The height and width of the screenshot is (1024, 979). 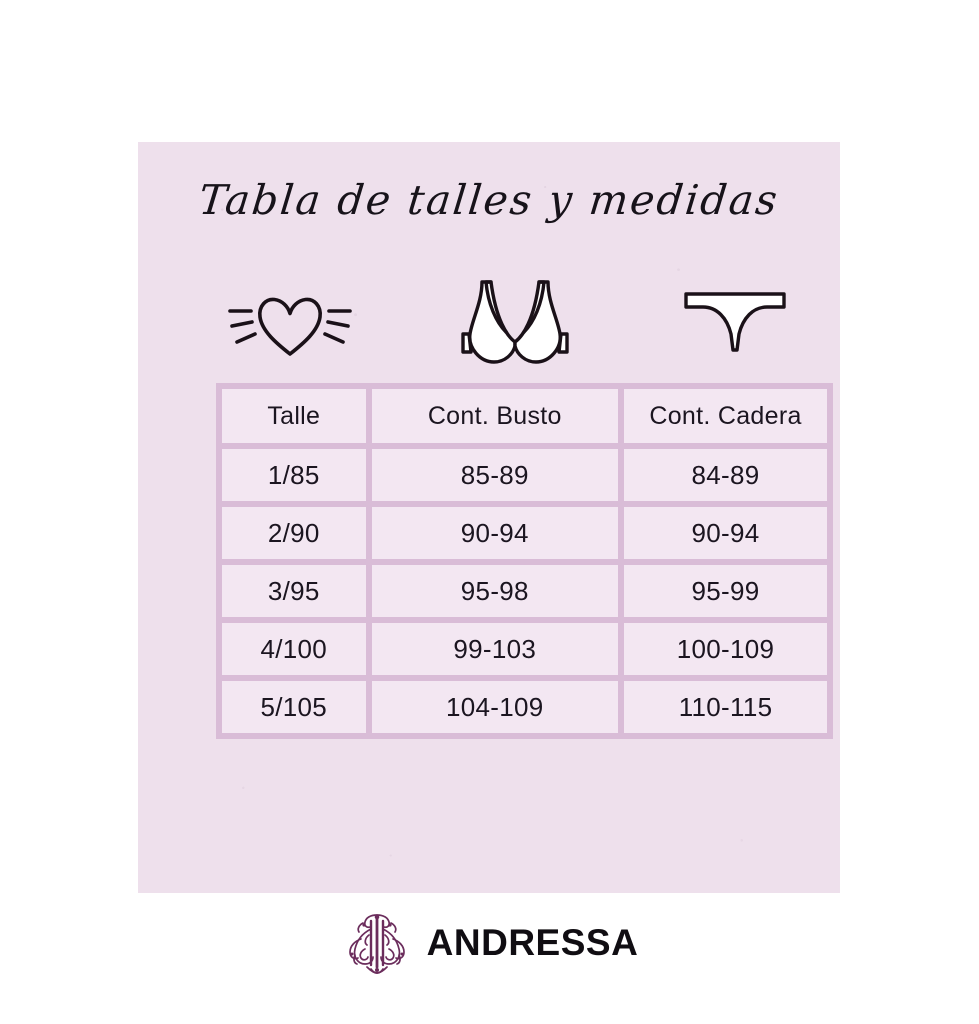 What do you see at coordinates (290, 326) in the screenshot?
I see `heart-icon` at bounding box center [290, 326].